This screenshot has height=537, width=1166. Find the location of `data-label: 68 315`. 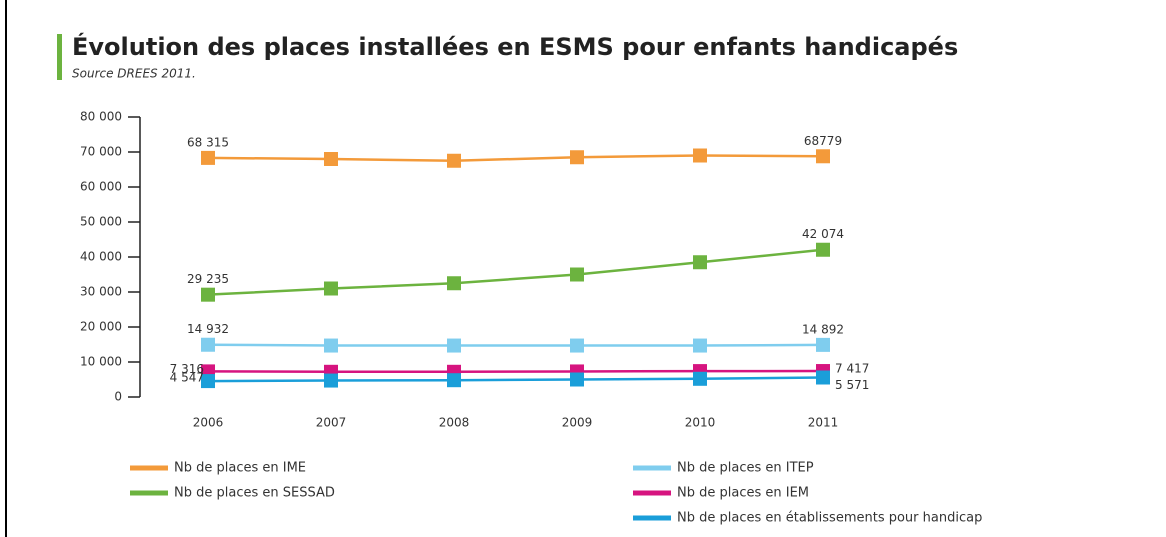

data-label: 68 315 is located at coordinates (208, 142).